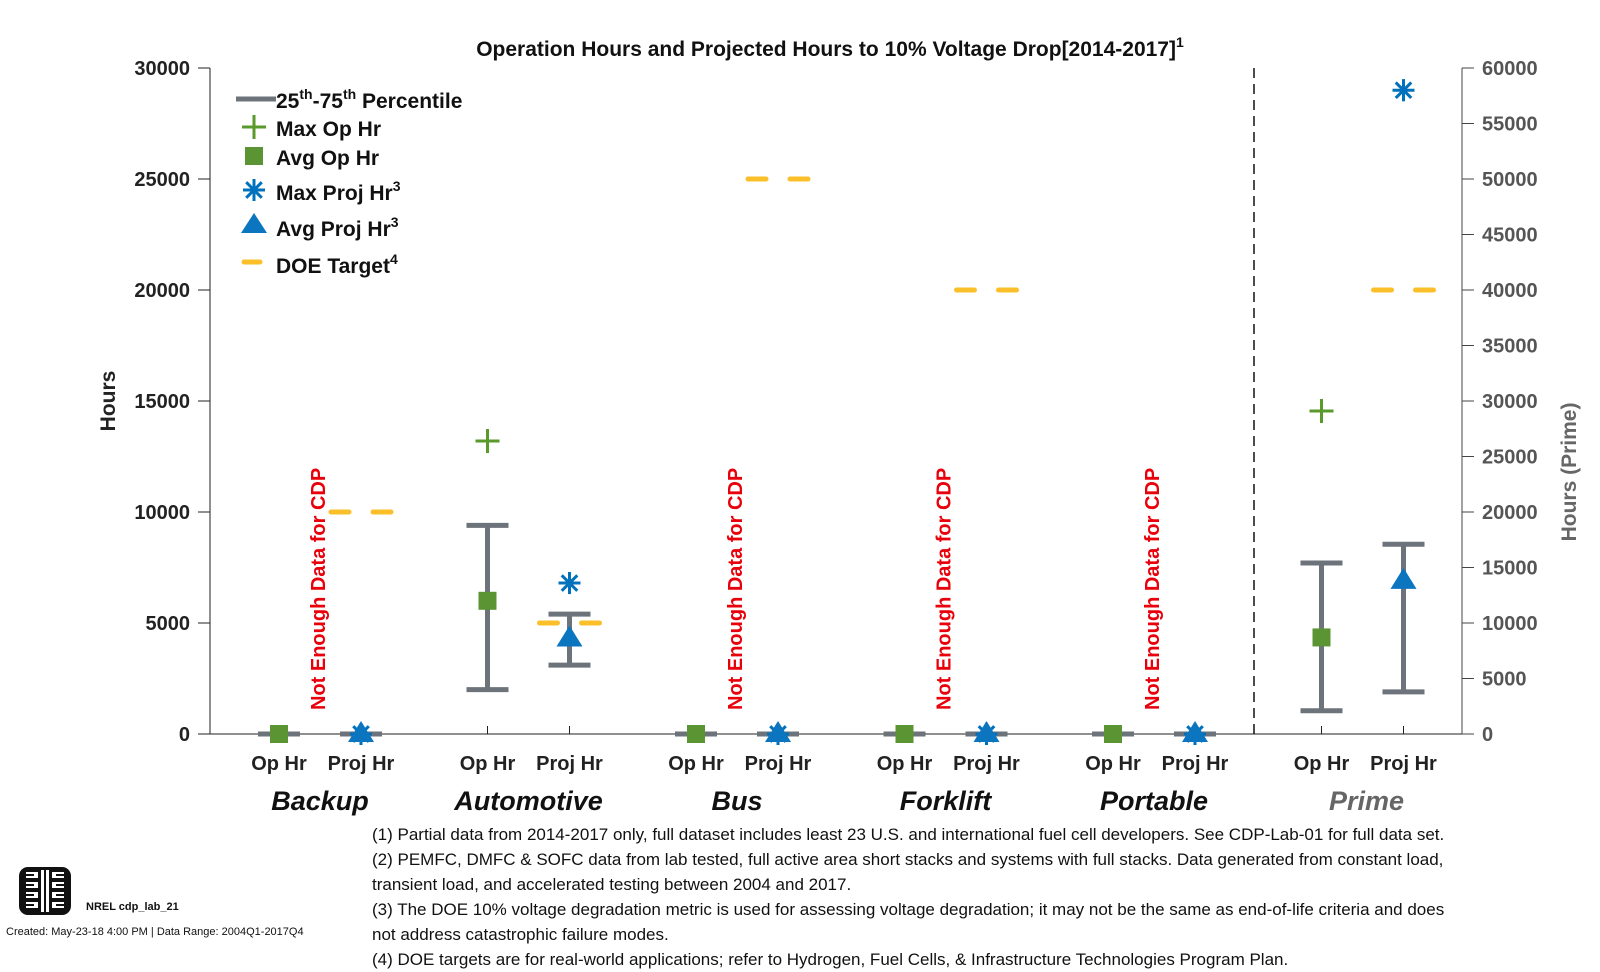 Image resolution: width=1600 pixels, height=972 pixels. I want to click on y-tick-label-right: 30000, so click(1510, 402).